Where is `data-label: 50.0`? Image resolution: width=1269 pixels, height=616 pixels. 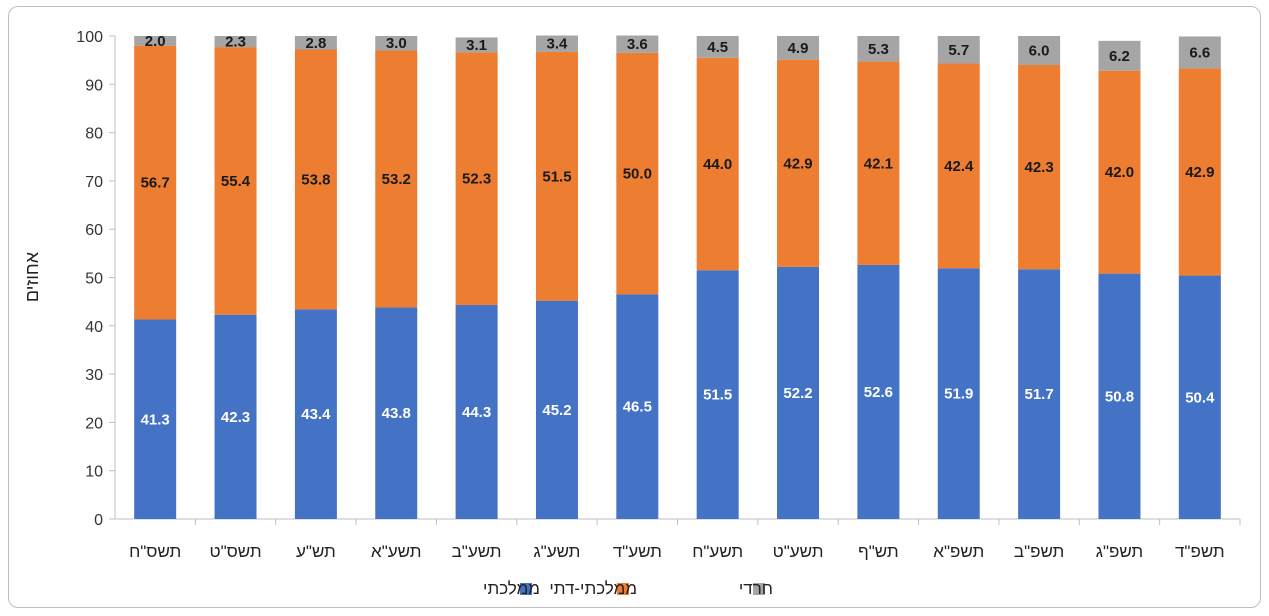
data-label: 50.0 is located at coordinates (637, 174).